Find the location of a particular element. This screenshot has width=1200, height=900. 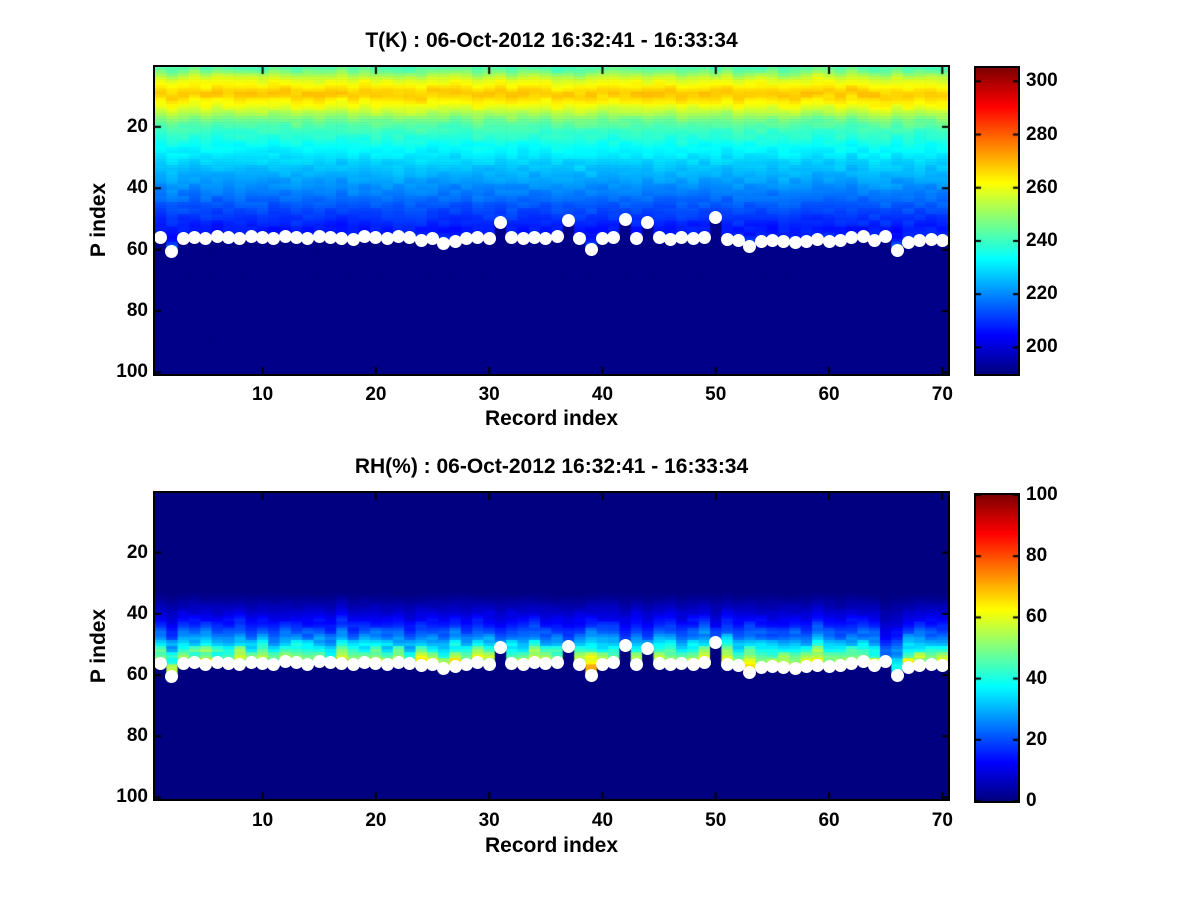

colorbar-tick-label: 80 is located at coordinates (1037, 556).